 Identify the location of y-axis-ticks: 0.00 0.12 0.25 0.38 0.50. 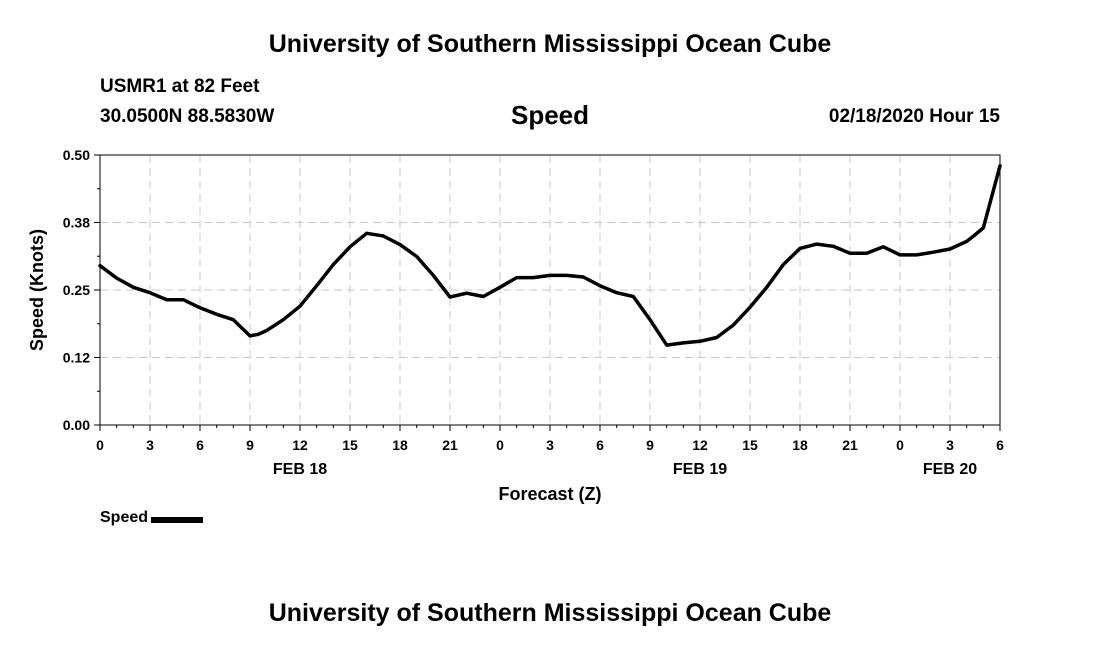
(81, 290).